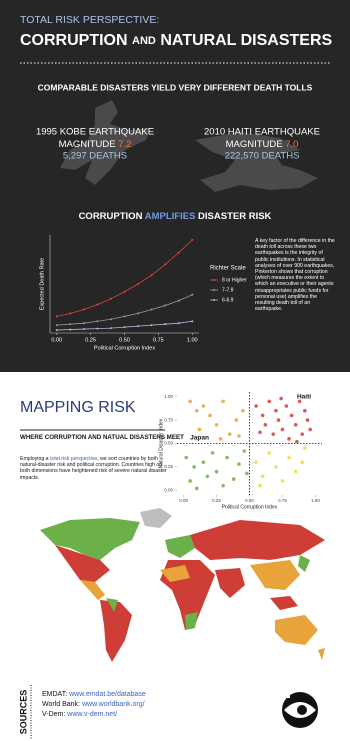 The image size is (350, 741). What do you see at coordinates (262, 132) in the screenshot?
I see `event-name: 2010 HAITI EARTHQUAKE` at bounding box center [262, 132].